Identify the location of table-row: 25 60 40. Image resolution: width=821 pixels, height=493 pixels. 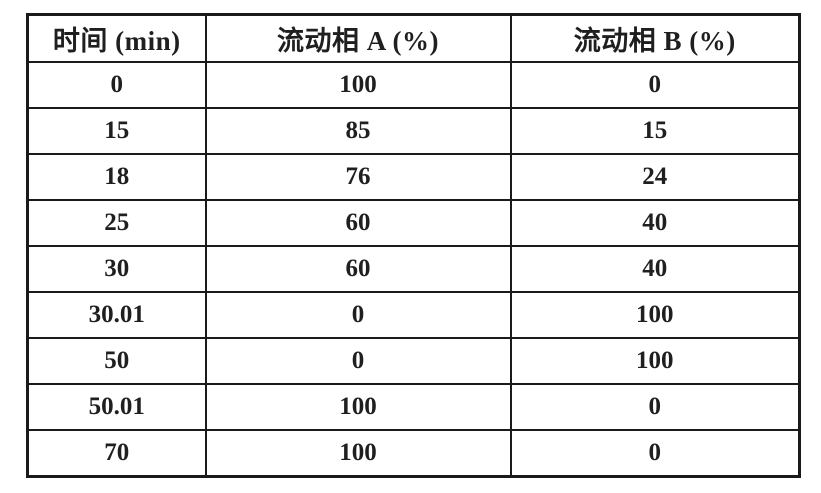
(413, 222).